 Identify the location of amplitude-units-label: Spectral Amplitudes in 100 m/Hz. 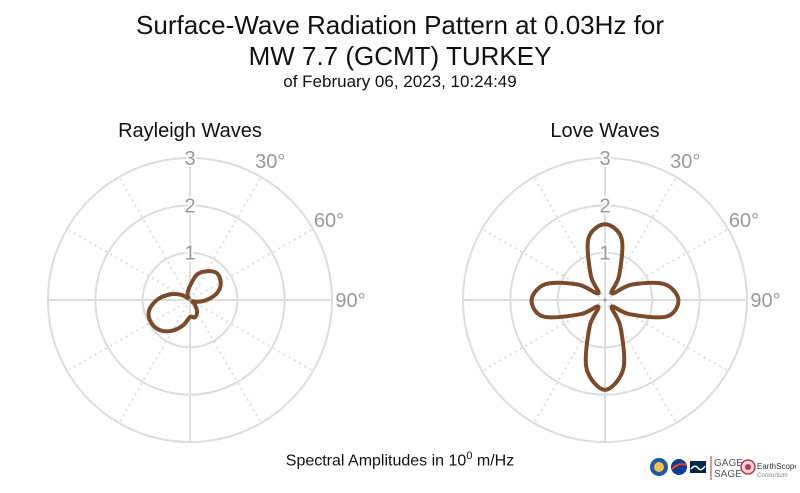
(400, 460).